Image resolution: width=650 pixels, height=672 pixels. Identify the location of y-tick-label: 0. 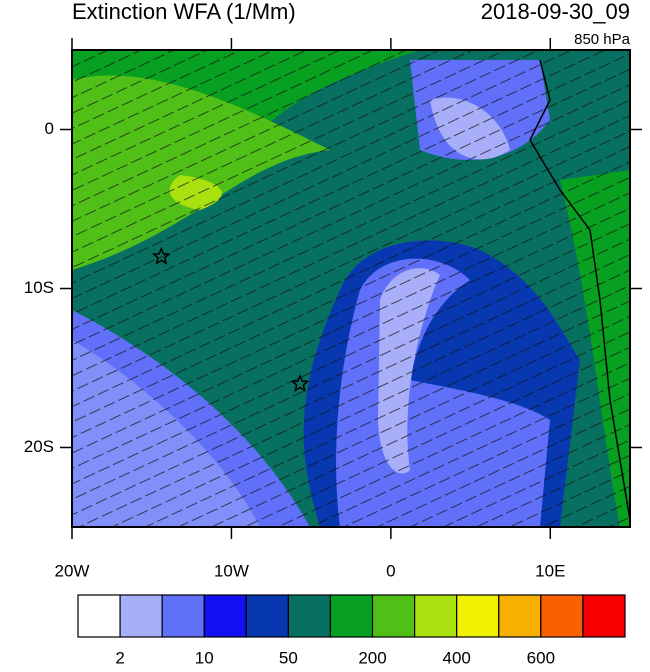
(49, 128).